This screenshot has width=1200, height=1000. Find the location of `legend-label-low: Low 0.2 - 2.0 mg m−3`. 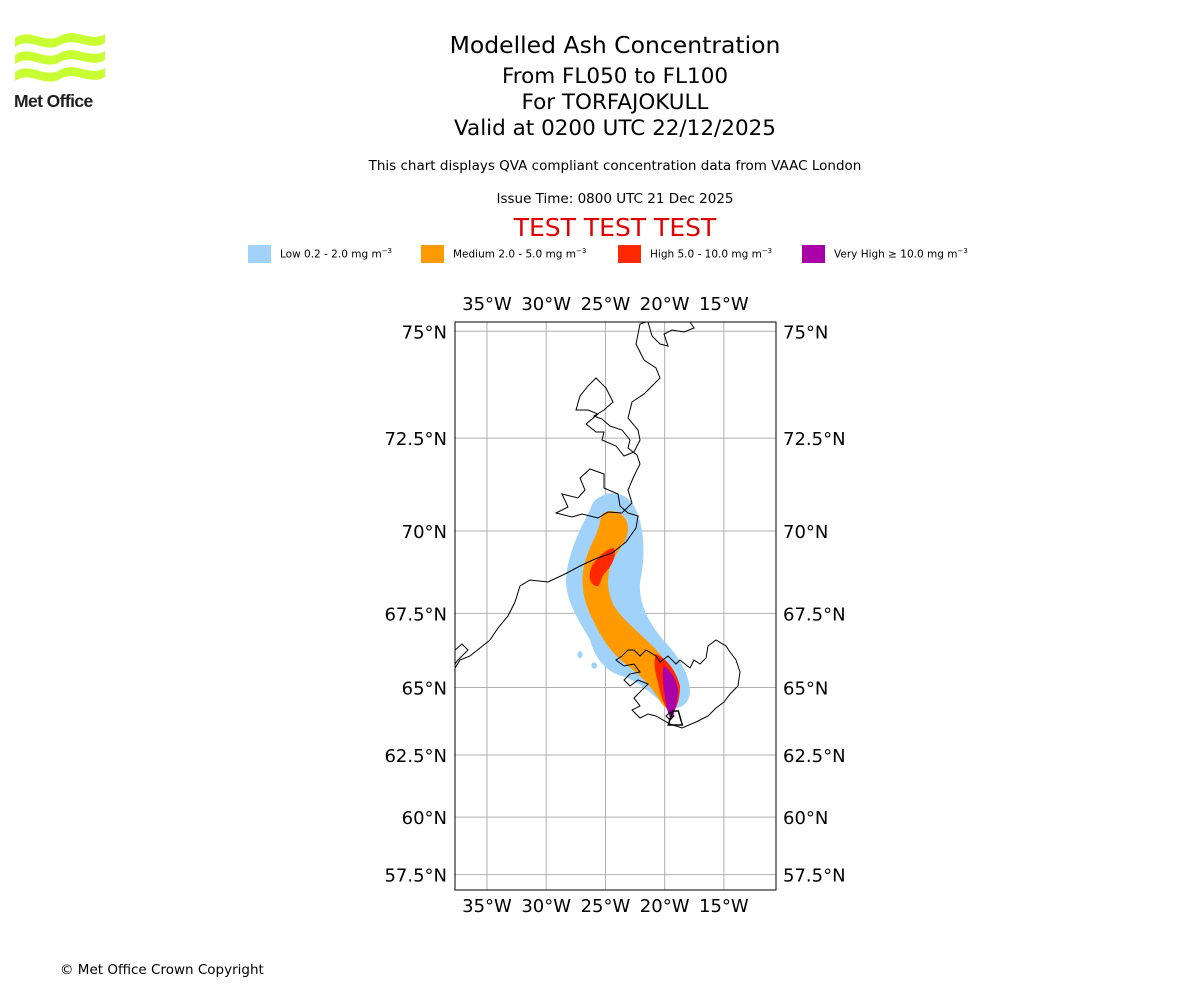

legend-label-low: Low 0.2 - 2.0 mg m−3 is located at coordinates (336, 253).